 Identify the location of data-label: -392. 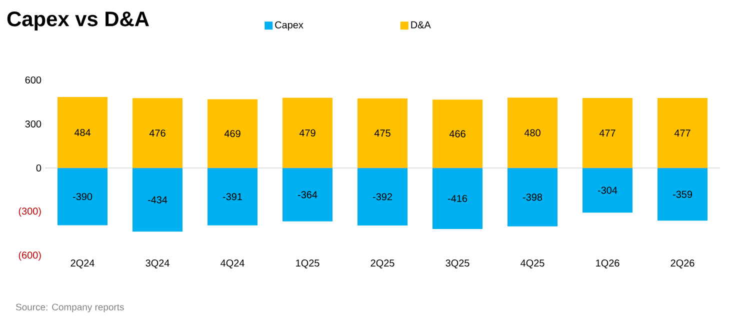
(382, 196).